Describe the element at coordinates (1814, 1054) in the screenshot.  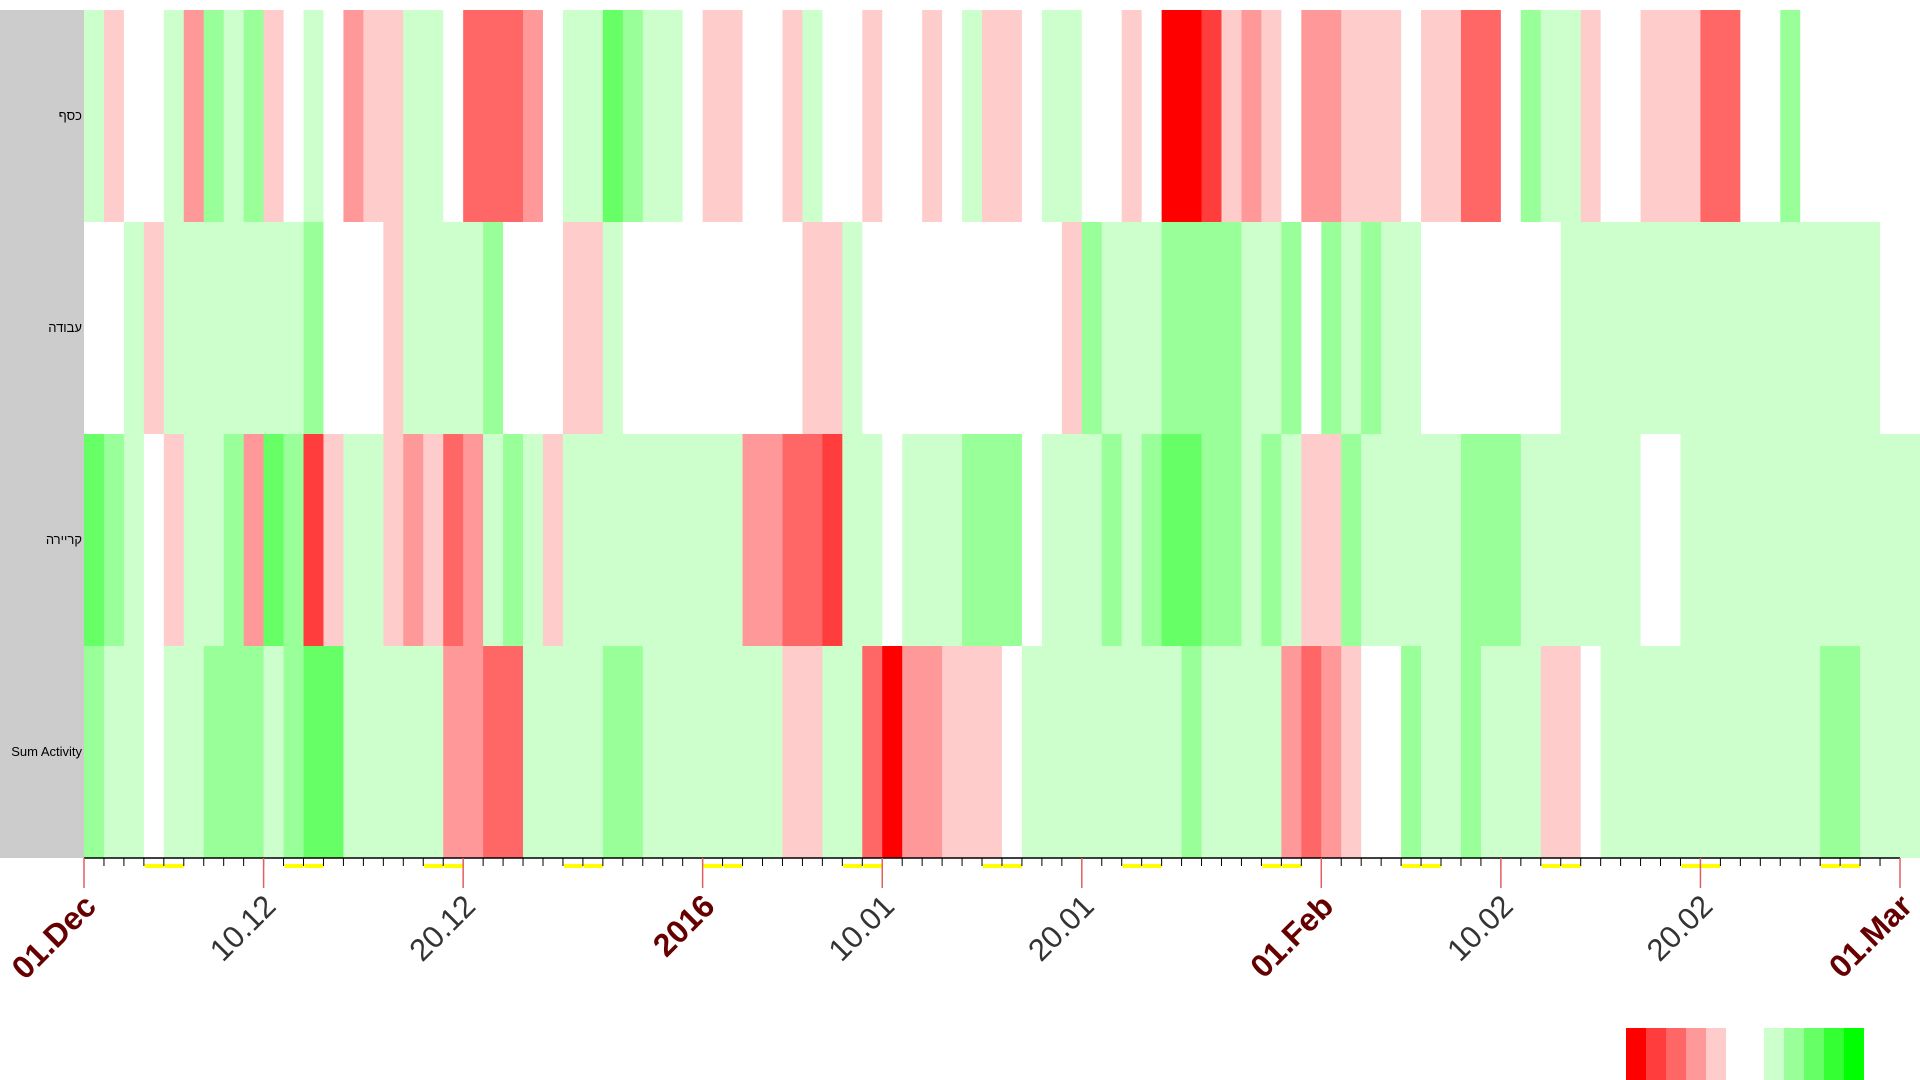
I see `legend-swatch-positive` at that location.